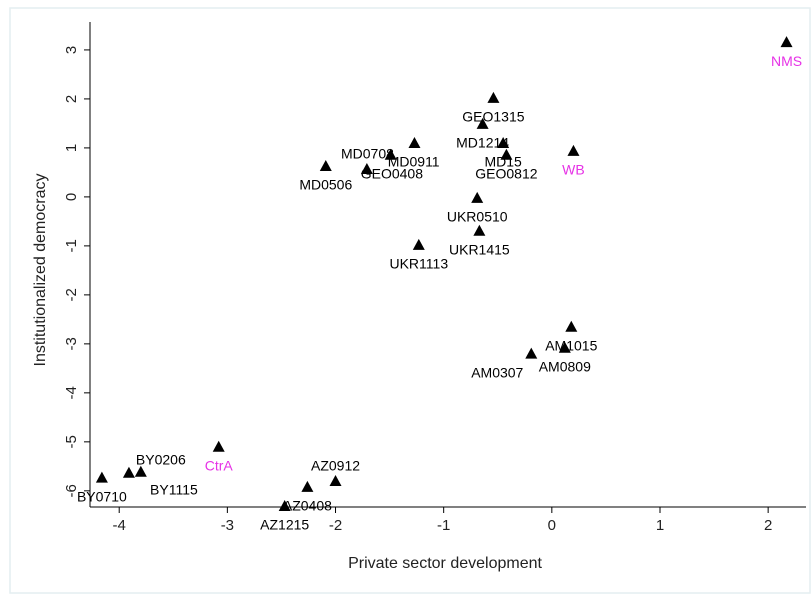  Describe the element at coordinates (418, 264) in the screenshot. I see `point-label: UKR1113` at that location.